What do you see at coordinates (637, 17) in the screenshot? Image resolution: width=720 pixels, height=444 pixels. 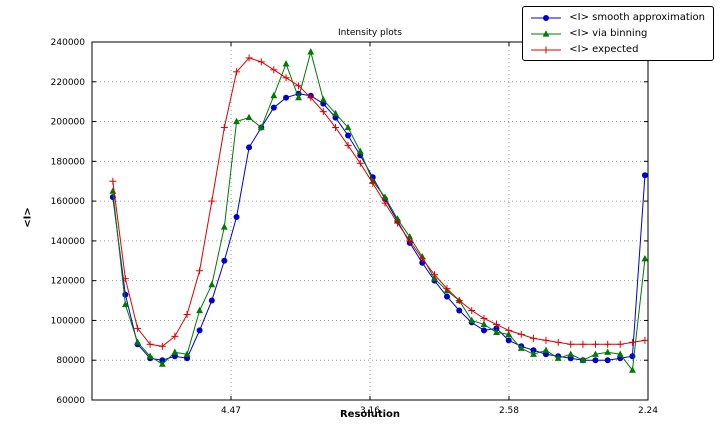 I see `legend-label: <I> smooth approximation` at bounding box center [637, 17].